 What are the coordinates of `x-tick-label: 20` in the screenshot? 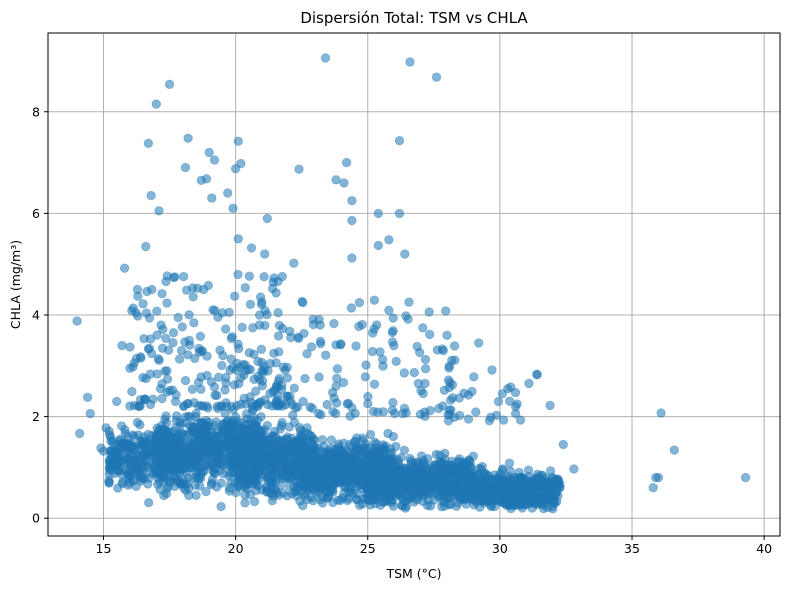 It's located at (236, 548).